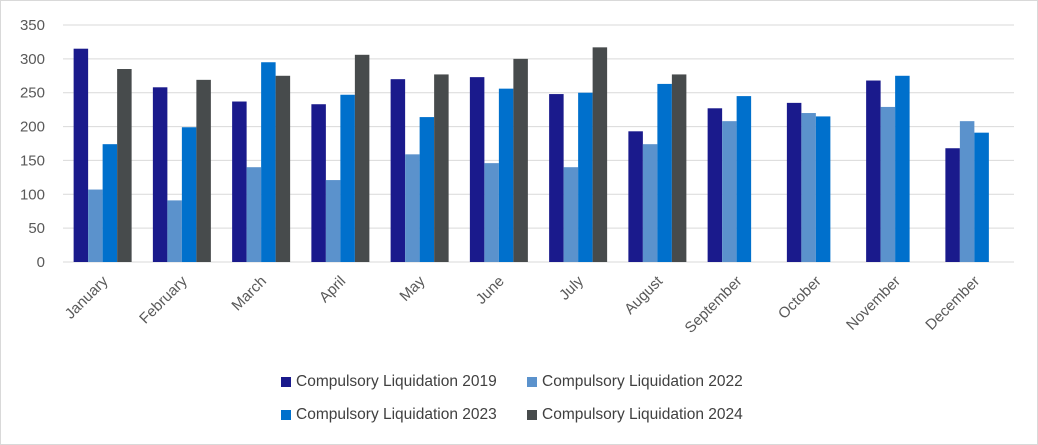 The width and height of the screenshot is (1038, 445). I want to click on x-tick-label: February, so click(163, 299).